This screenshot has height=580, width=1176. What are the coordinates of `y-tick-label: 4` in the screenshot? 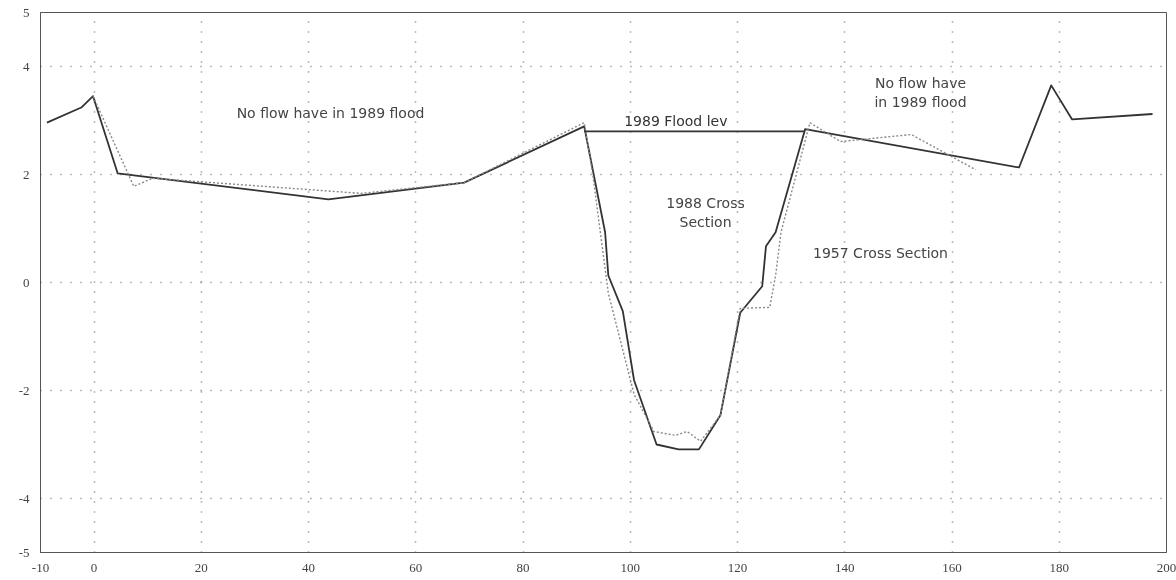 It's located at (26, 66).